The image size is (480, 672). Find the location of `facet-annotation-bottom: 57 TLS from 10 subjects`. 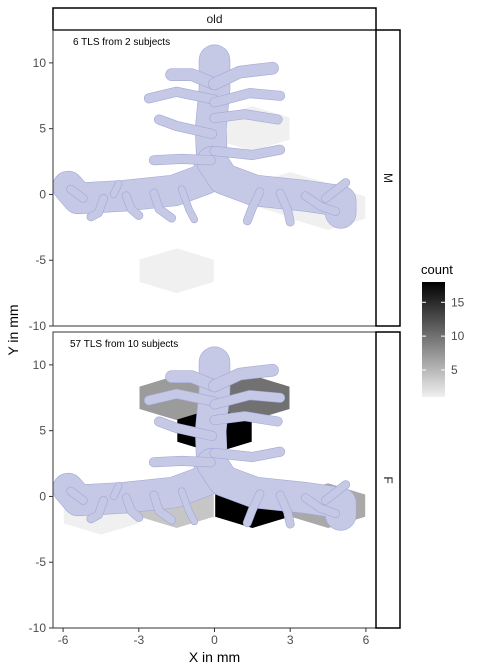

facet-annotation-bottom: 57 TLS from 10 subjects is located at coordinates (124, 344).